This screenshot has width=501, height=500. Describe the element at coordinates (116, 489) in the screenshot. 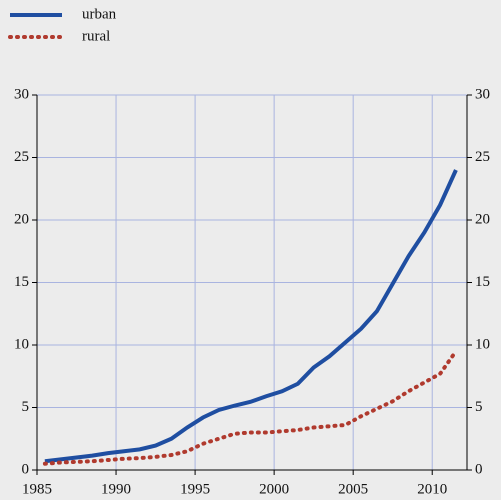

I see `x-tick-label: 1990` at that location.